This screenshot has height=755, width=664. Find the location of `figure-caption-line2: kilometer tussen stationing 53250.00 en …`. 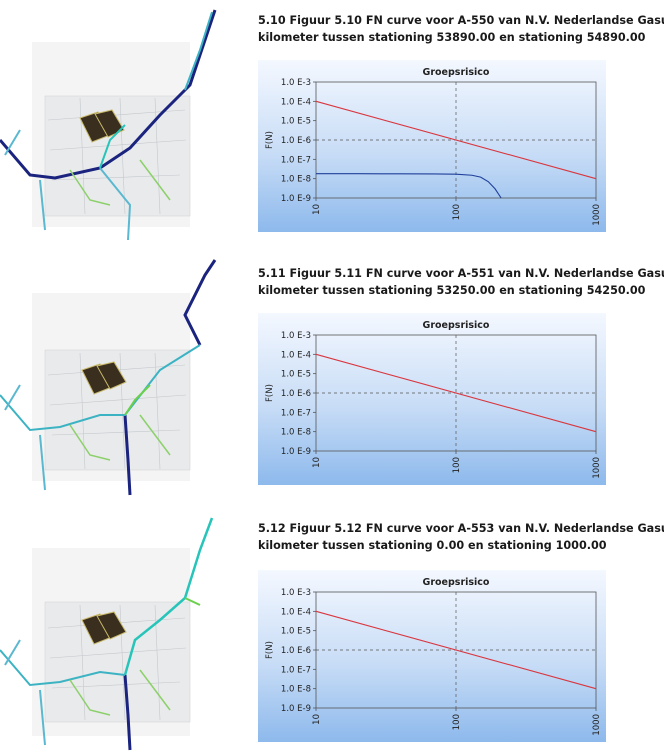

figure-caption-line2: kilometer tussen stationing 53250.00 en … is located at coordinates (452, 290).